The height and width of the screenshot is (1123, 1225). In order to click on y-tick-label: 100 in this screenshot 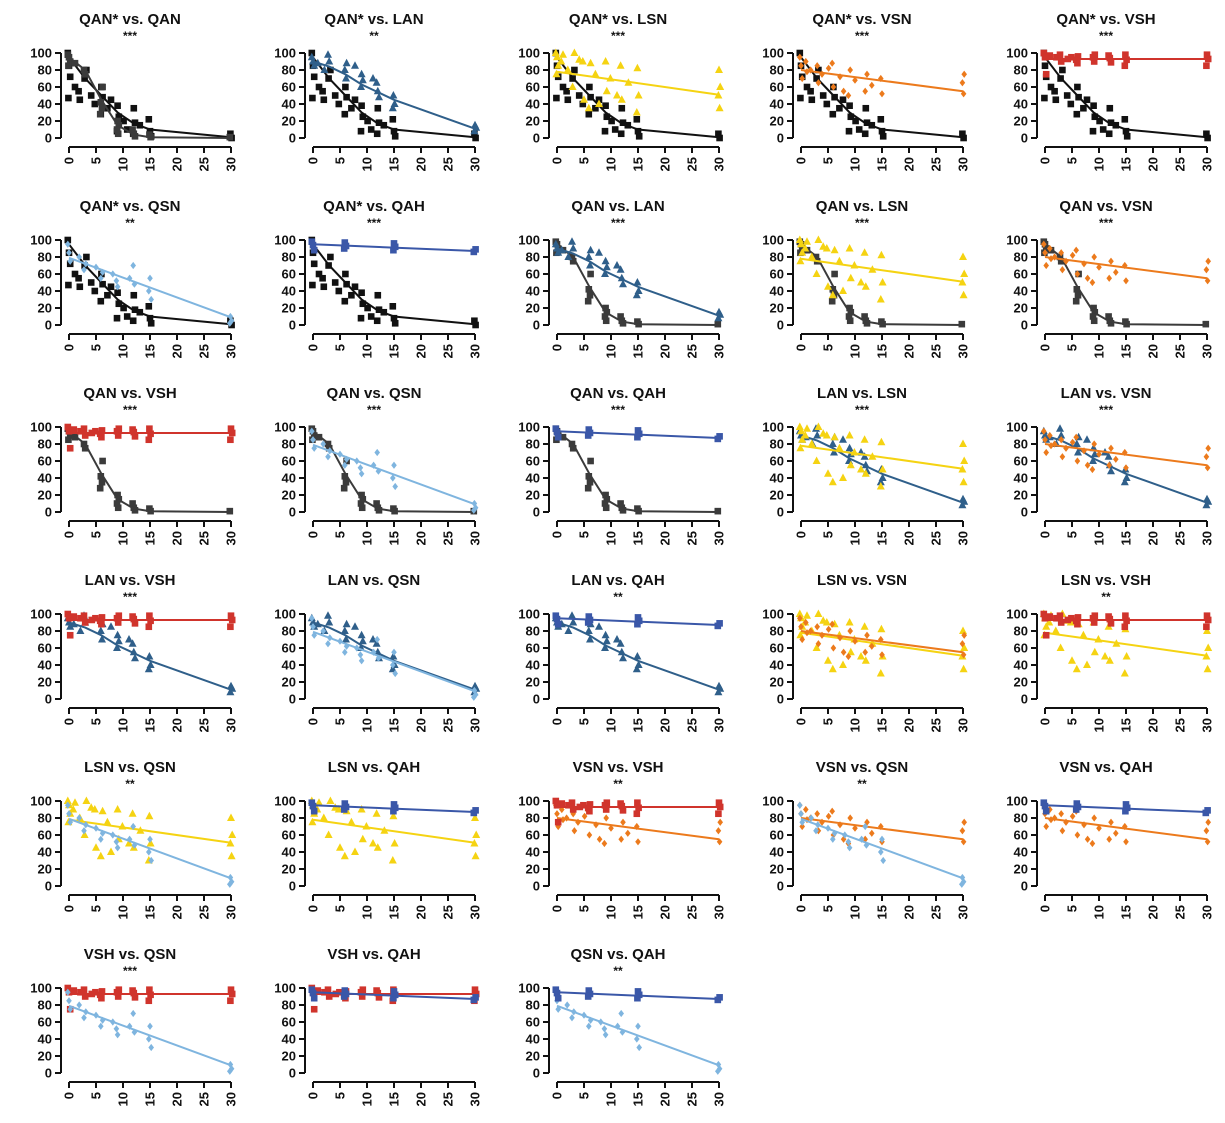, I will do `click(529, 614)`.